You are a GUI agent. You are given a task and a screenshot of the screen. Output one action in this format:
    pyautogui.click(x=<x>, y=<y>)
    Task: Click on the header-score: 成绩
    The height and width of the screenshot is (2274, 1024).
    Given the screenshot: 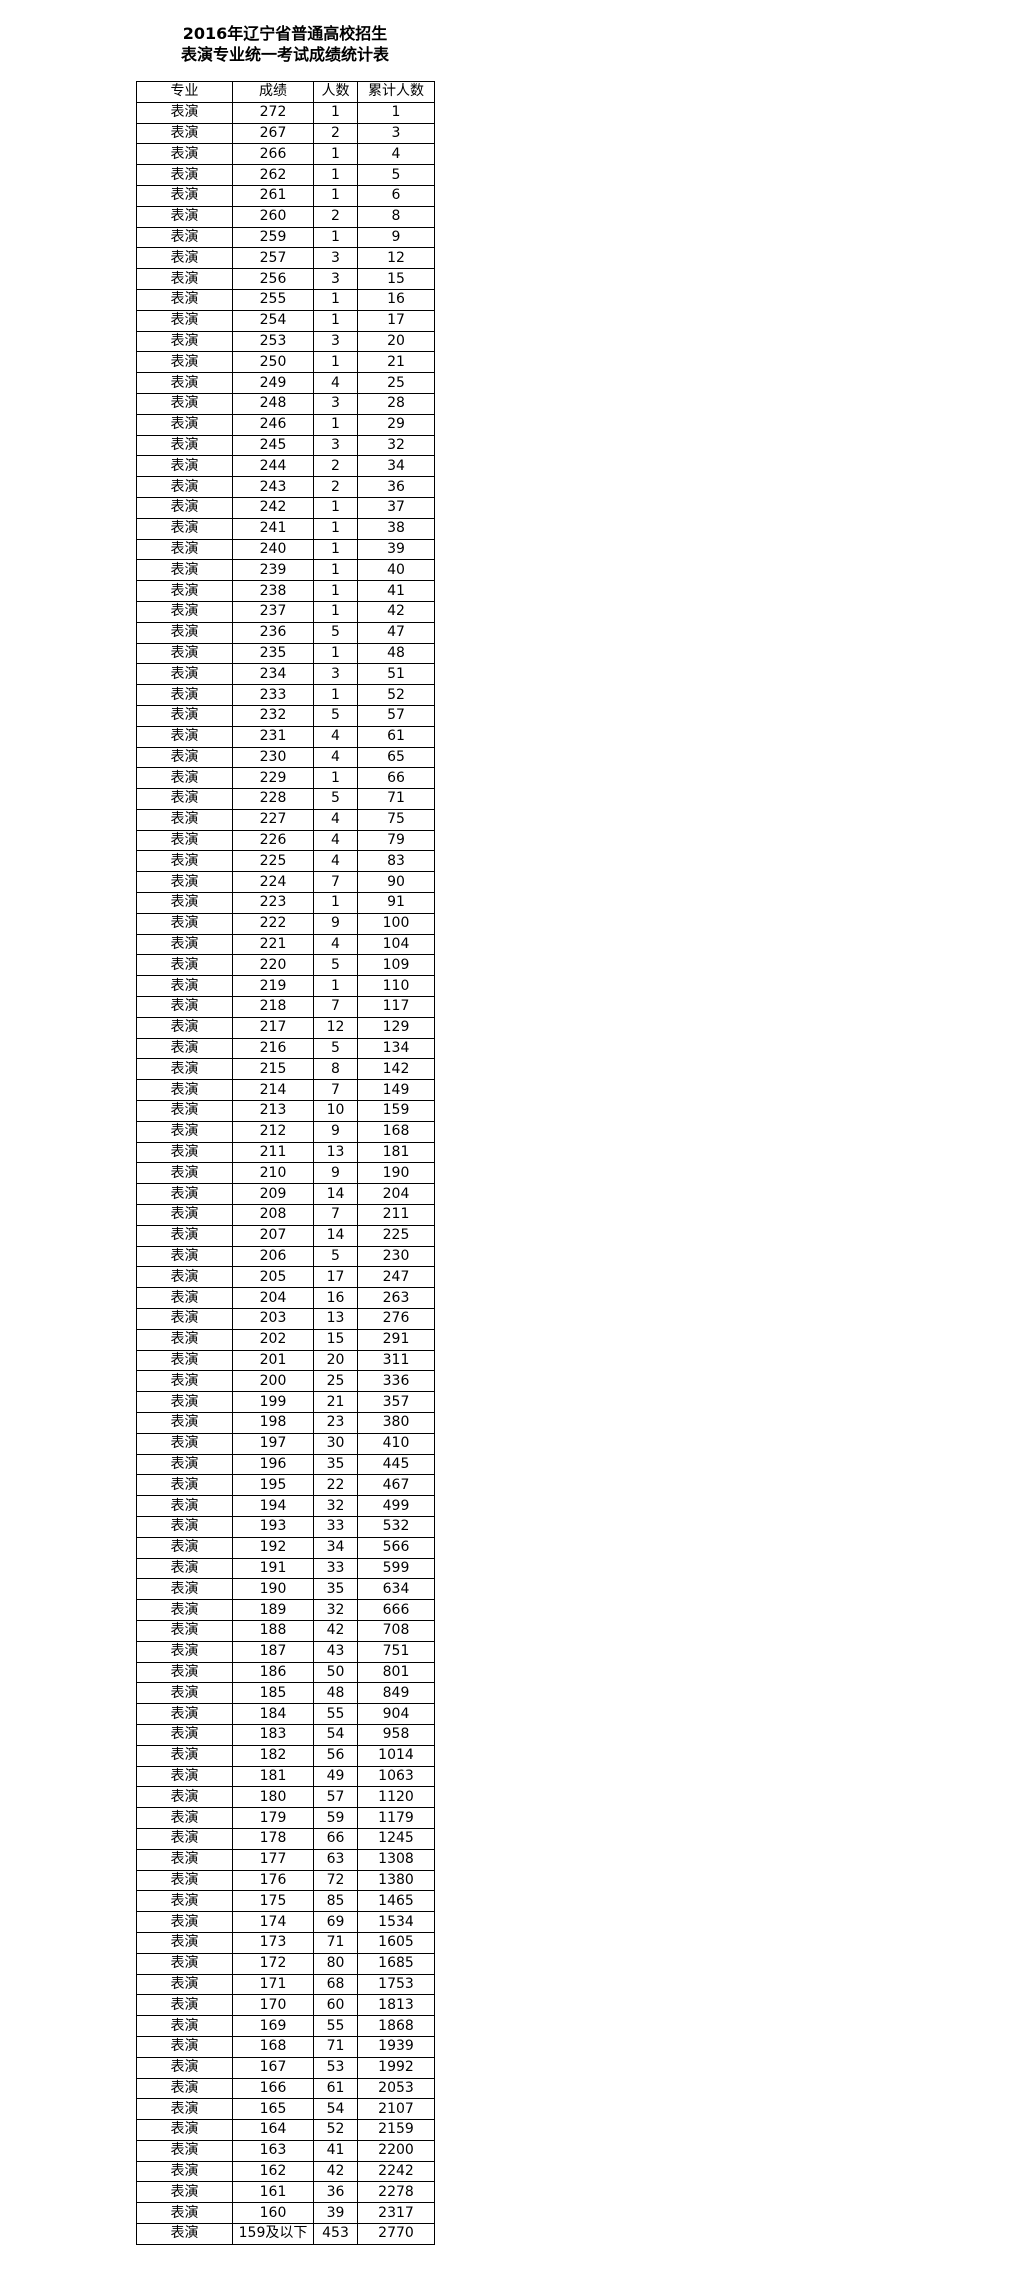 What is the action you would take?
    pyautogui.click(x=273, y=92)
    